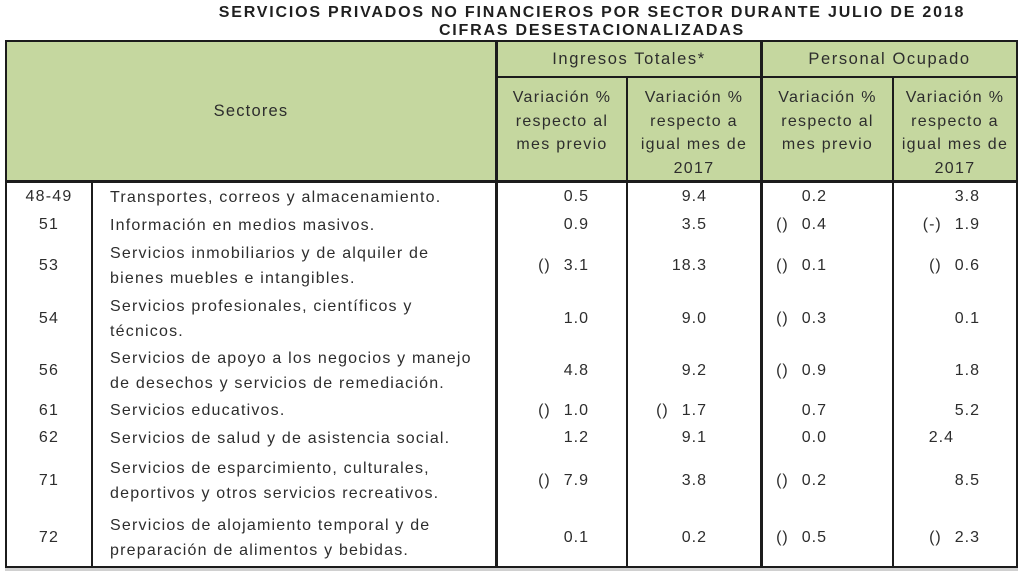 This screenshot has width=1024, height=576. I want to click on group-header-ingresos-totales: Ingresos Totales*, so click(627, 60).